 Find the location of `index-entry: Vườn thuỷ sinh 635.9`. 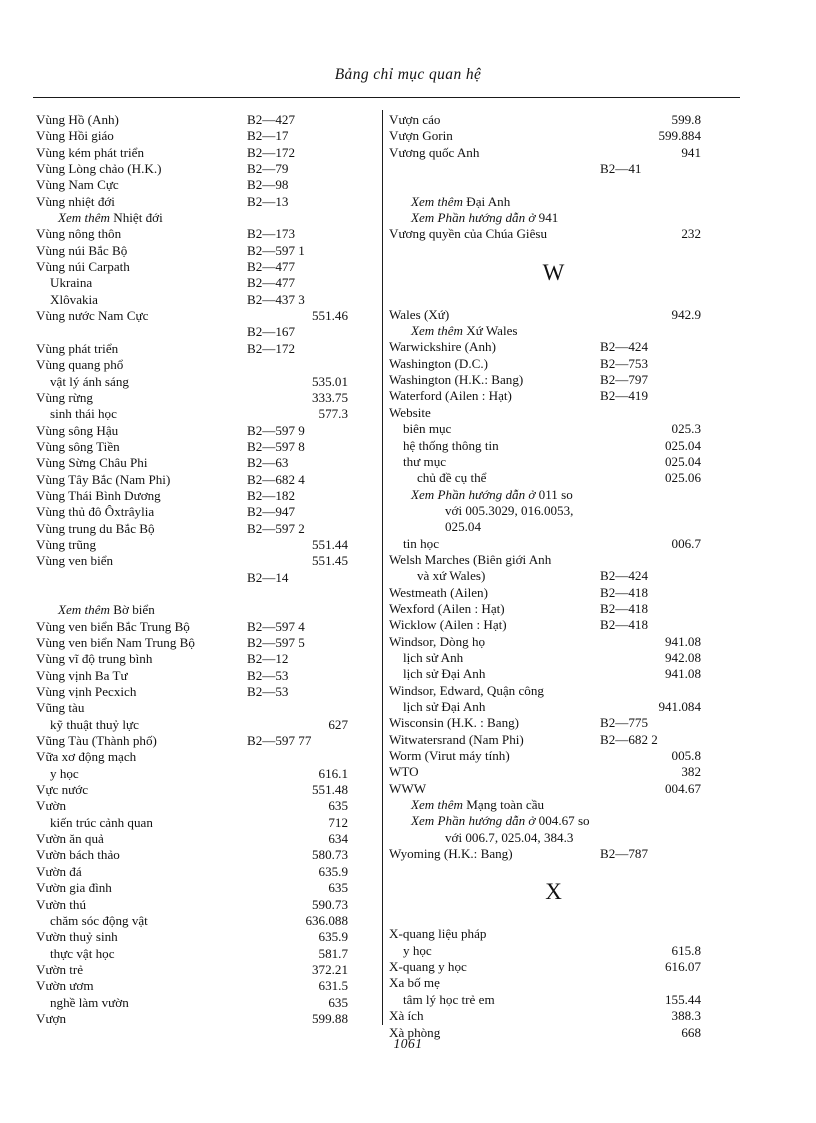

index-entry: Vườn thuỷ sinh 635.9 is located at coordinates (201, 937).